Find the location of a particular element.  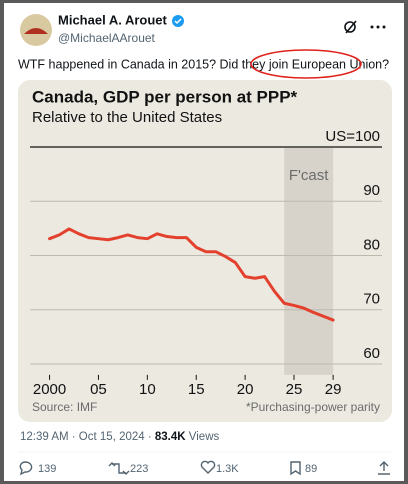

x-tick-label: 25 is located at coordinates (294, 389).